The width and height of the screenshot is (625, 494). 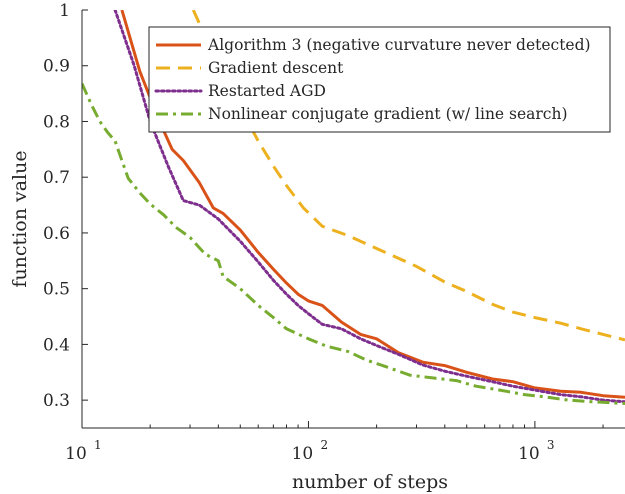 What do you see at coordinates (56, 67) in the screenshot?
I see `y-tick-label: 0.9` at bounding box center [56, 67].